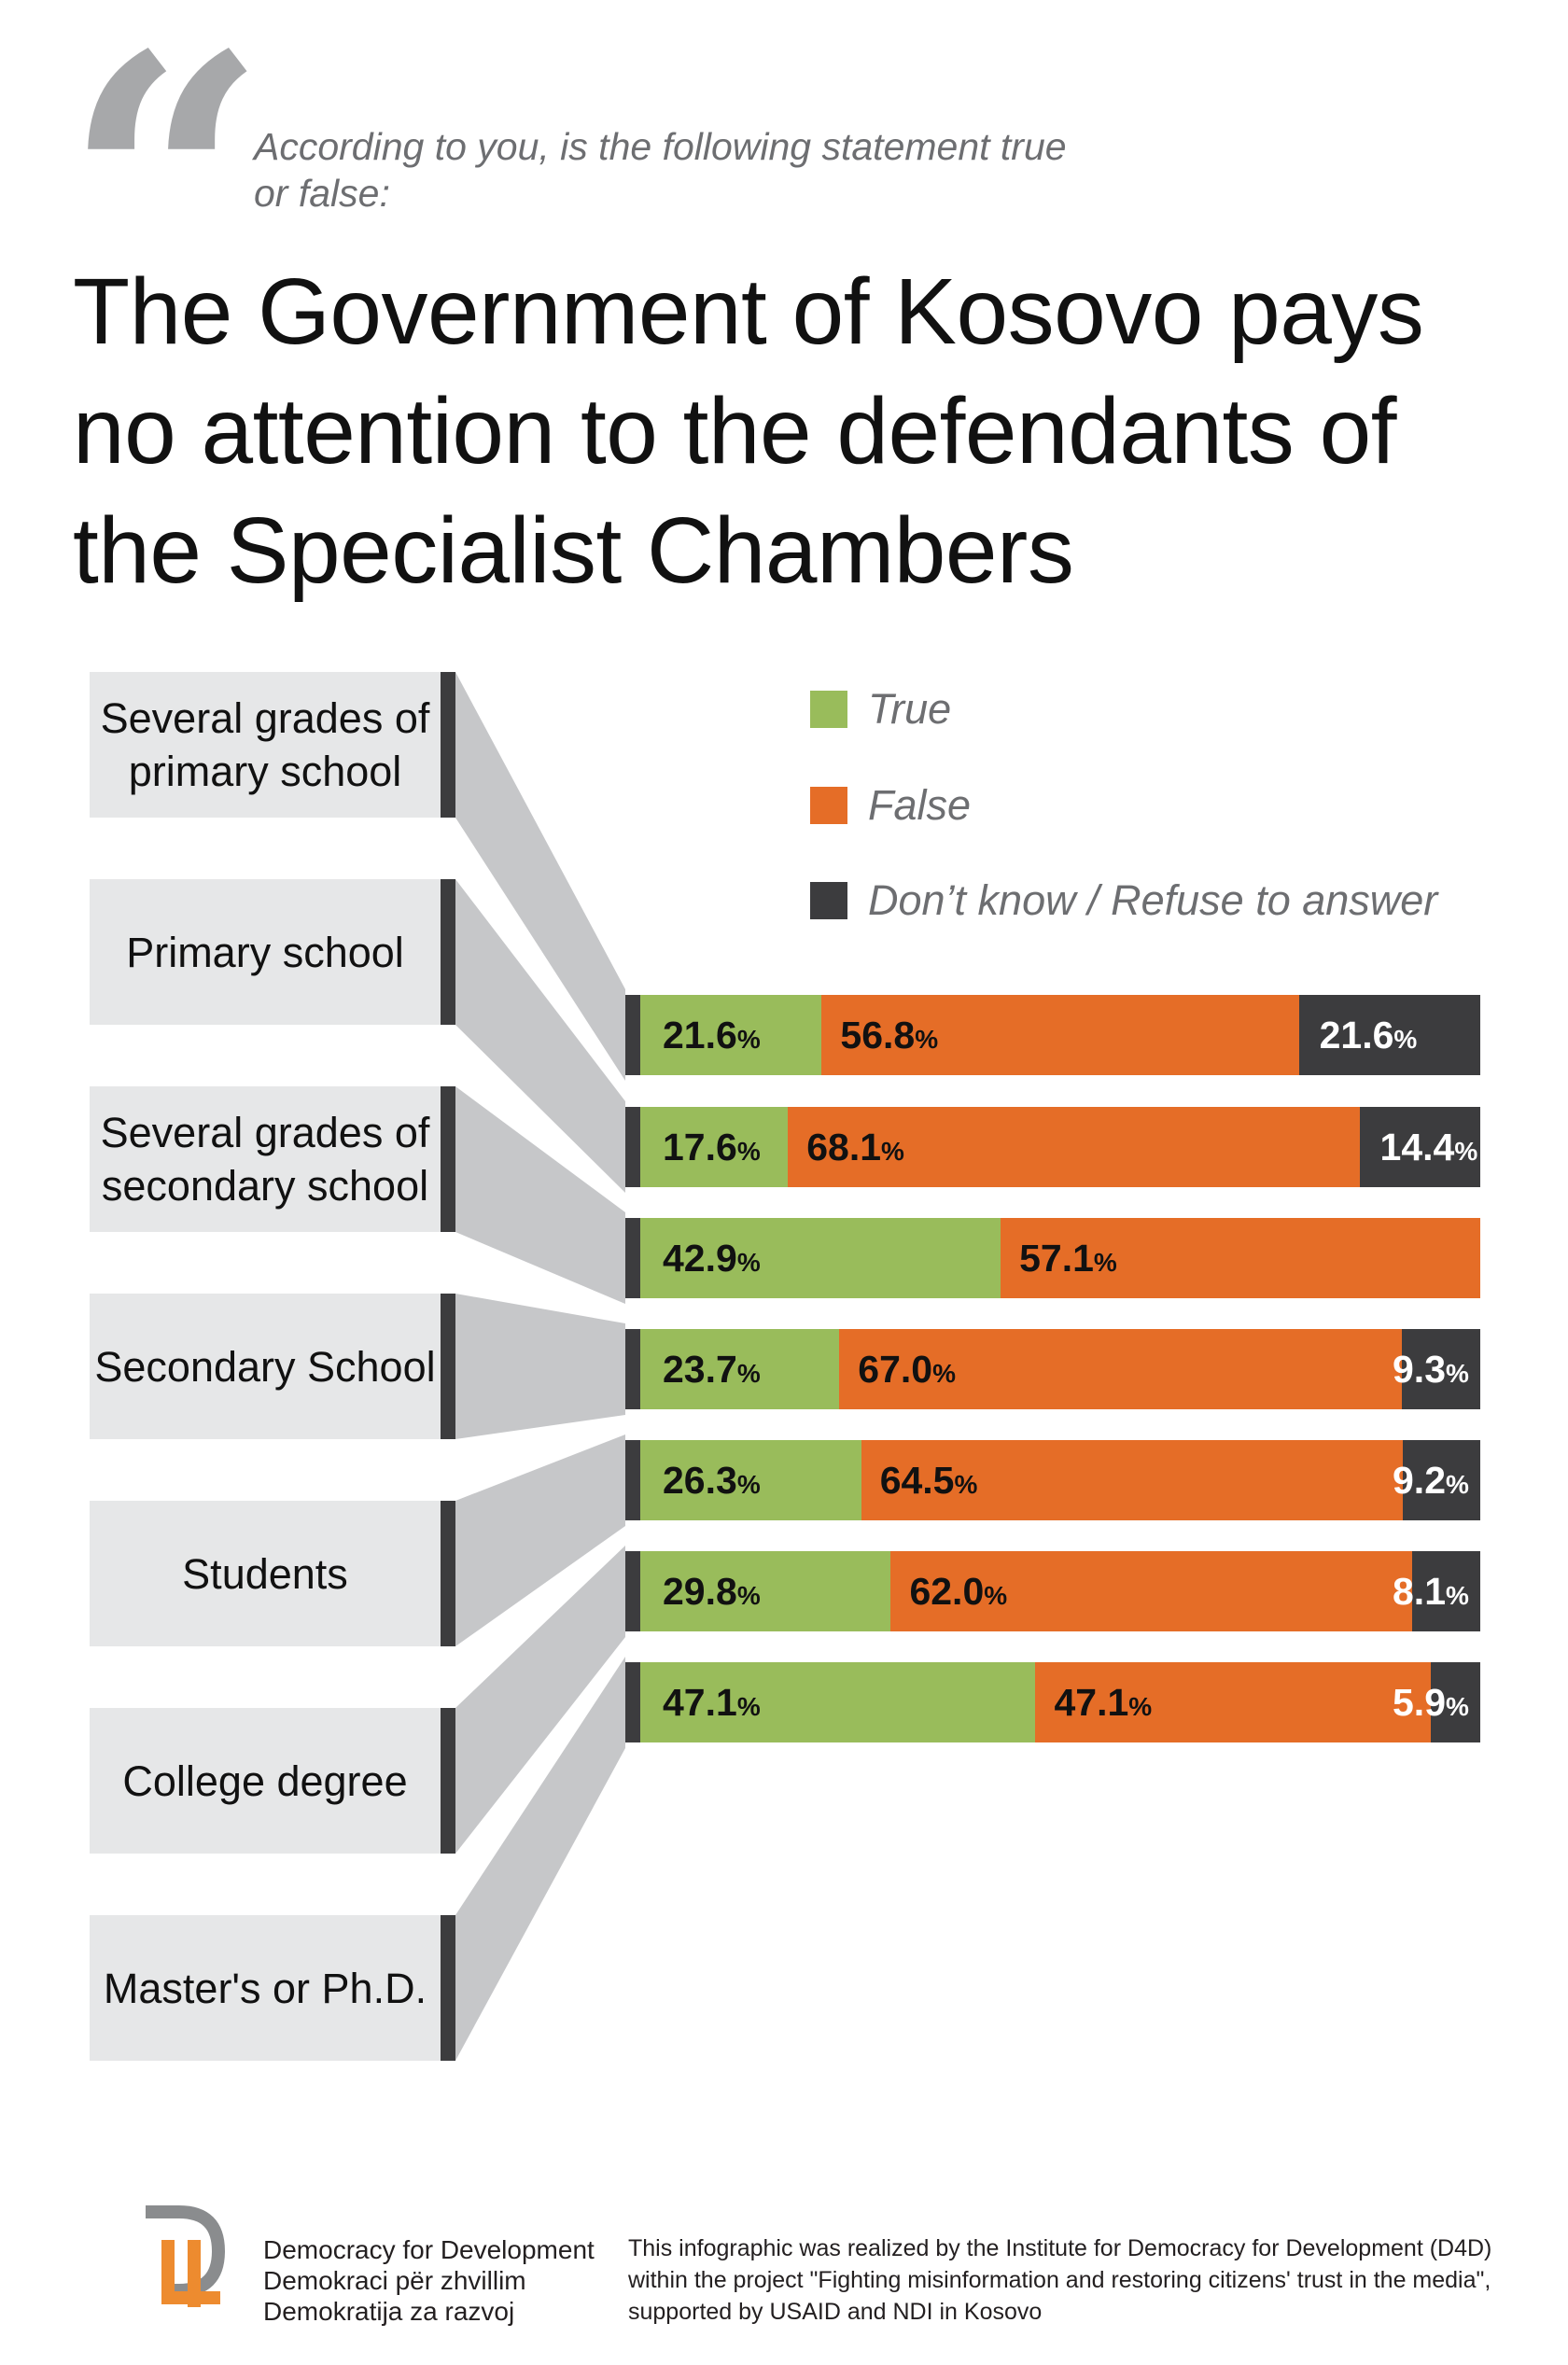  I want to click on data-label-false: 47.1%, so click(1103, 1705).